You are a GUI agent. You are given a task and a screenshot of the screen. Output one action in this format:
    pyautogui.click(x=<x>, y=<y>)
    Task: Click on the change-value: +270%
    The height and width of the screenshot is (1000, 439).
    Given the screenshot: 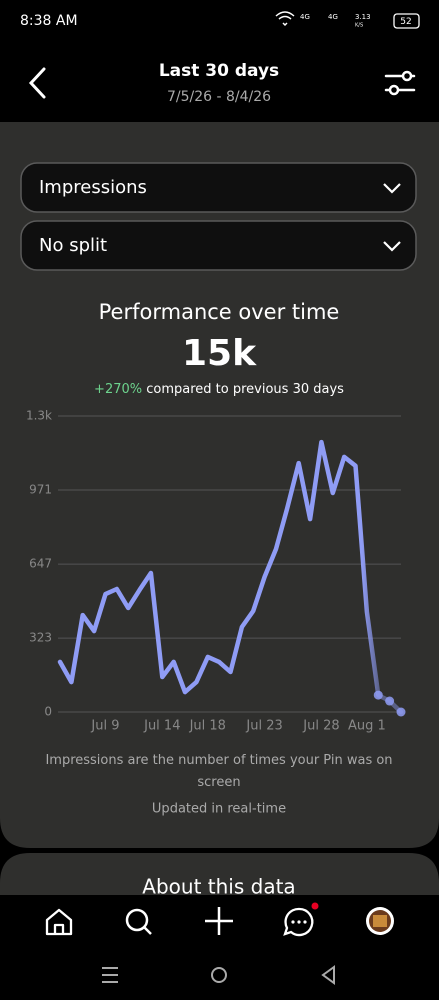 What is the action you would take?
    pyautogui.click(x=118, y=389)
    